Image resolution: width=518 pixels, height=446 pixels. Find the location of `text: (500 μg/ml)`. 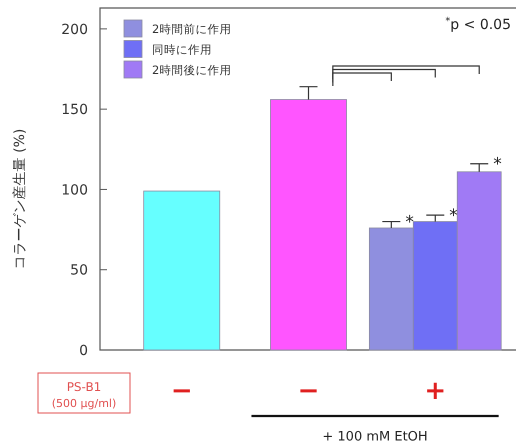

text: (500 μg/ml) is located at coordinates (84, 403).